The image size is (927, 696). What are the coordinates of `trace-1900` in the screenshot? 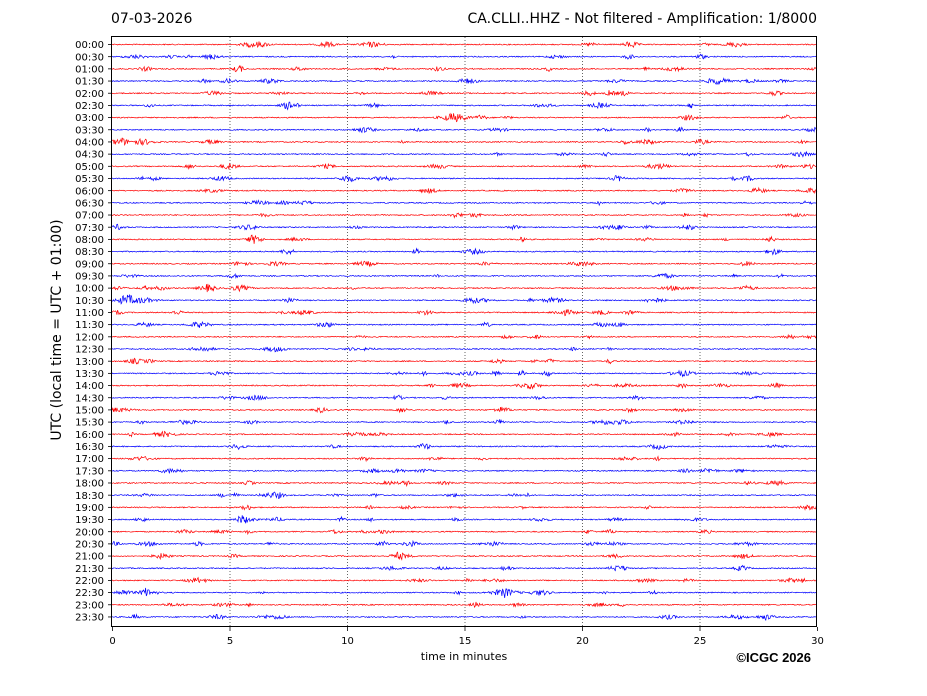 It's located at (464, 507).